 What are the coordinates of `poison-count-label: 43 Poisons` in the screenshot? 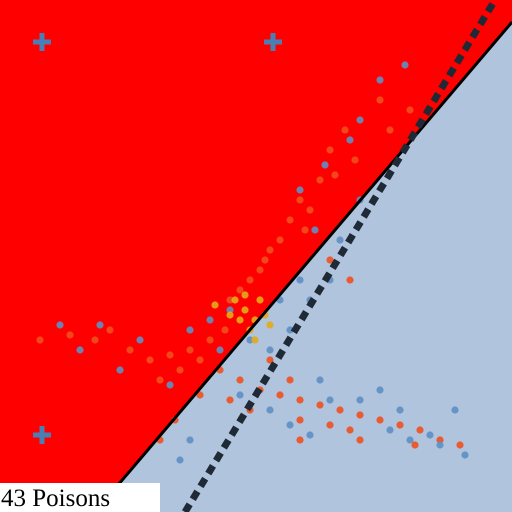 It's located at (55, 498).